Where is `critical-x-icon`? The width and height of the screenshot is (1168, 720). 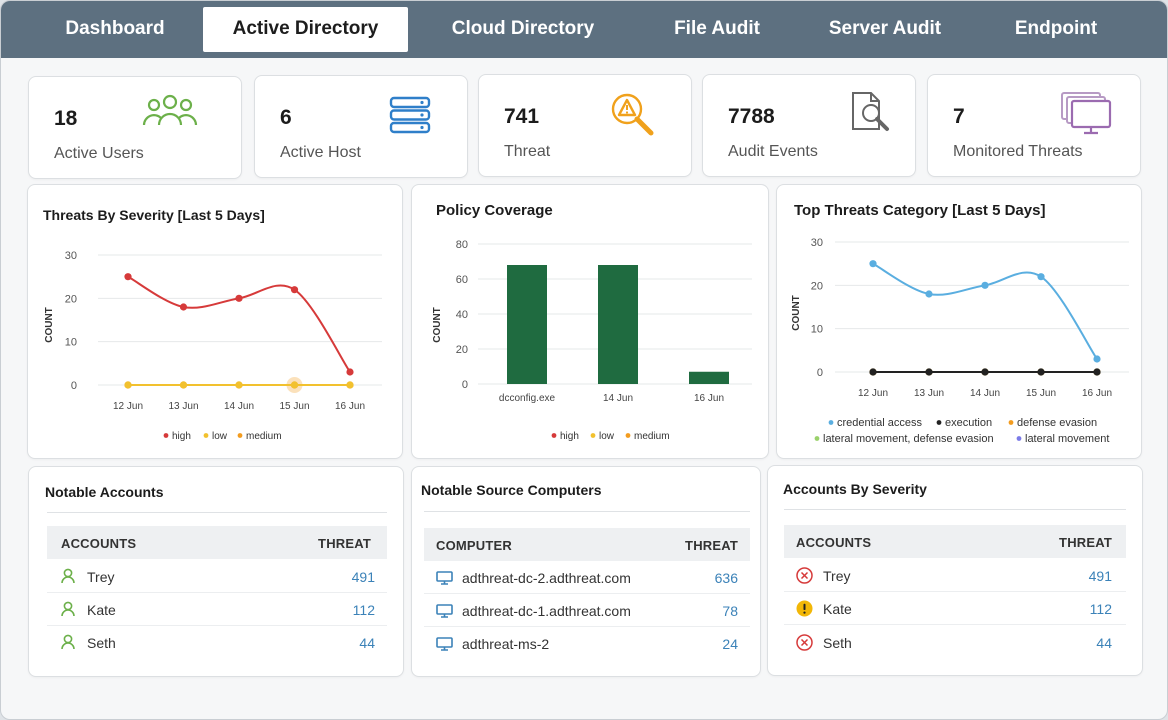
critical-x-icon is located at coordinates (804, 642).